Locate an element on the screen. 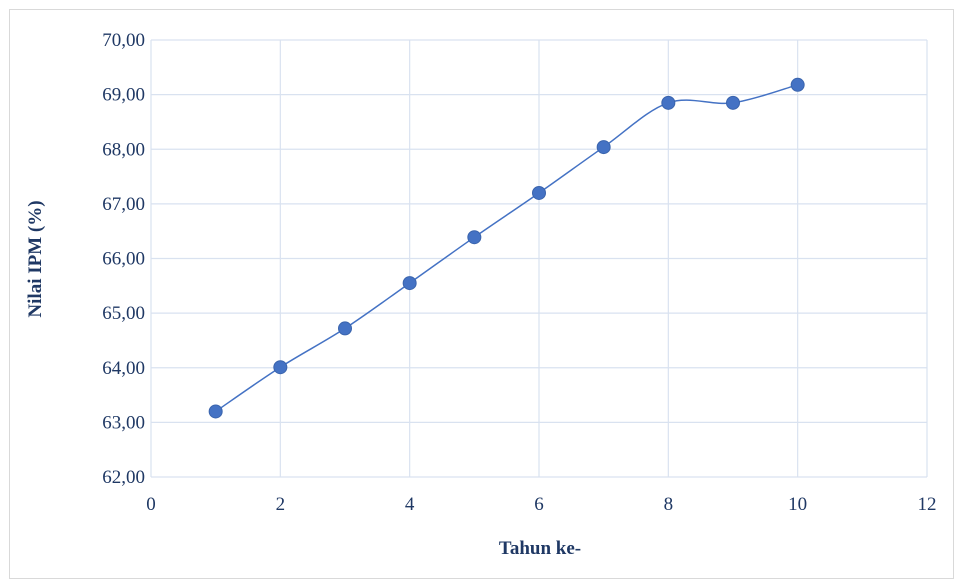 This screenshot has width=956, height=581. y-tick-label: 63,00 is located at coordinates (123, 422).